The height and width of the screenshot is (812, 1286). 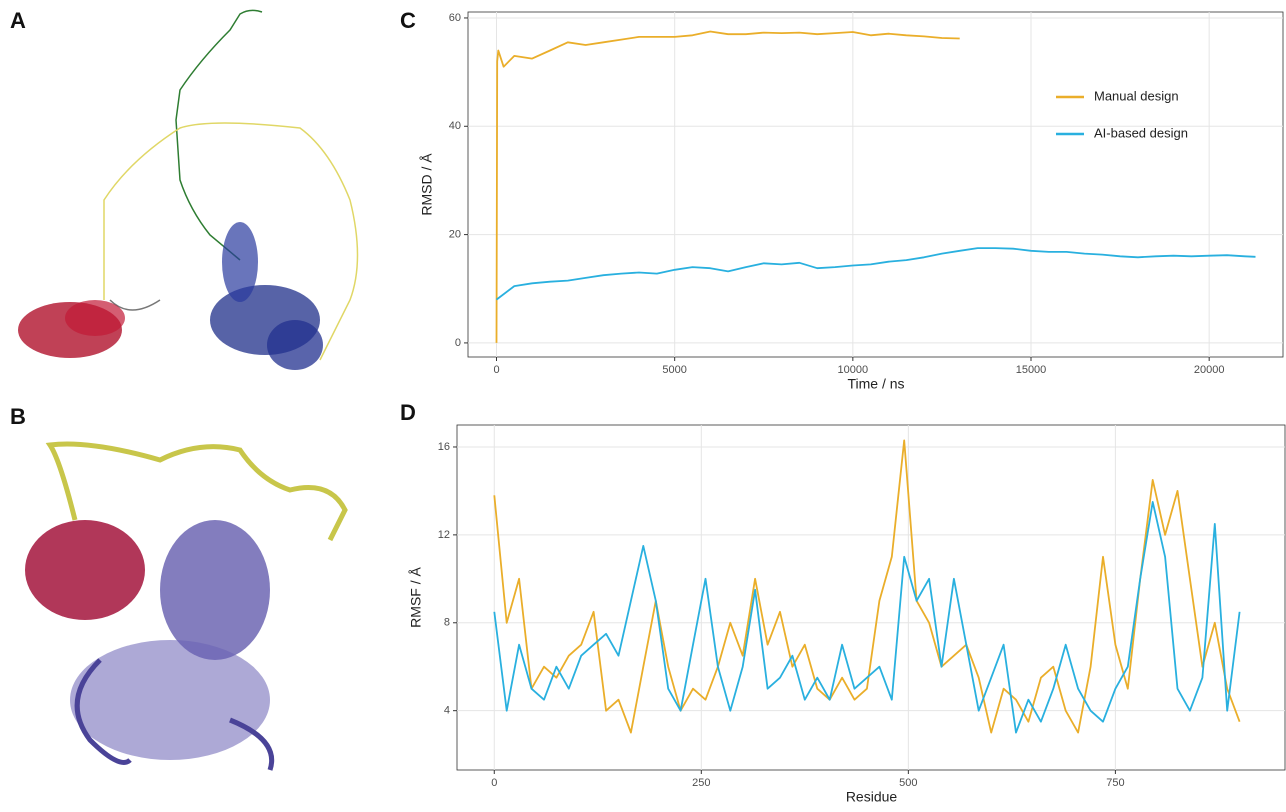 What do you see at coordinates (447, 623) in the screenshot?
I see `y-tick-label: 8` at bounding box center [447, 623].